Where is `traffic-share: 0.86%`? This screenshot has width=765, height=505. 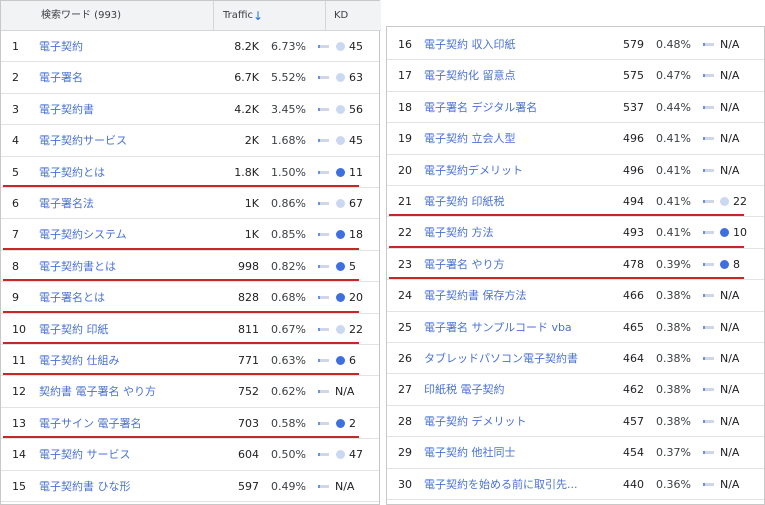
traffic-share: 0.86% is located at coordinates (288, 203).